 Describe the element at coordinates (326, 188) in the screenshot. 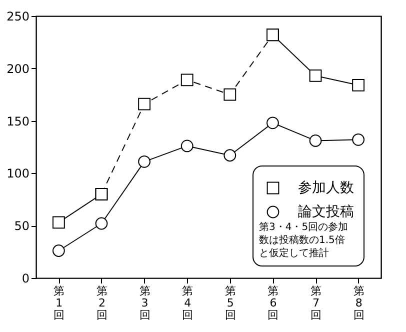

I see `legend-label: 参加人数` at that location.